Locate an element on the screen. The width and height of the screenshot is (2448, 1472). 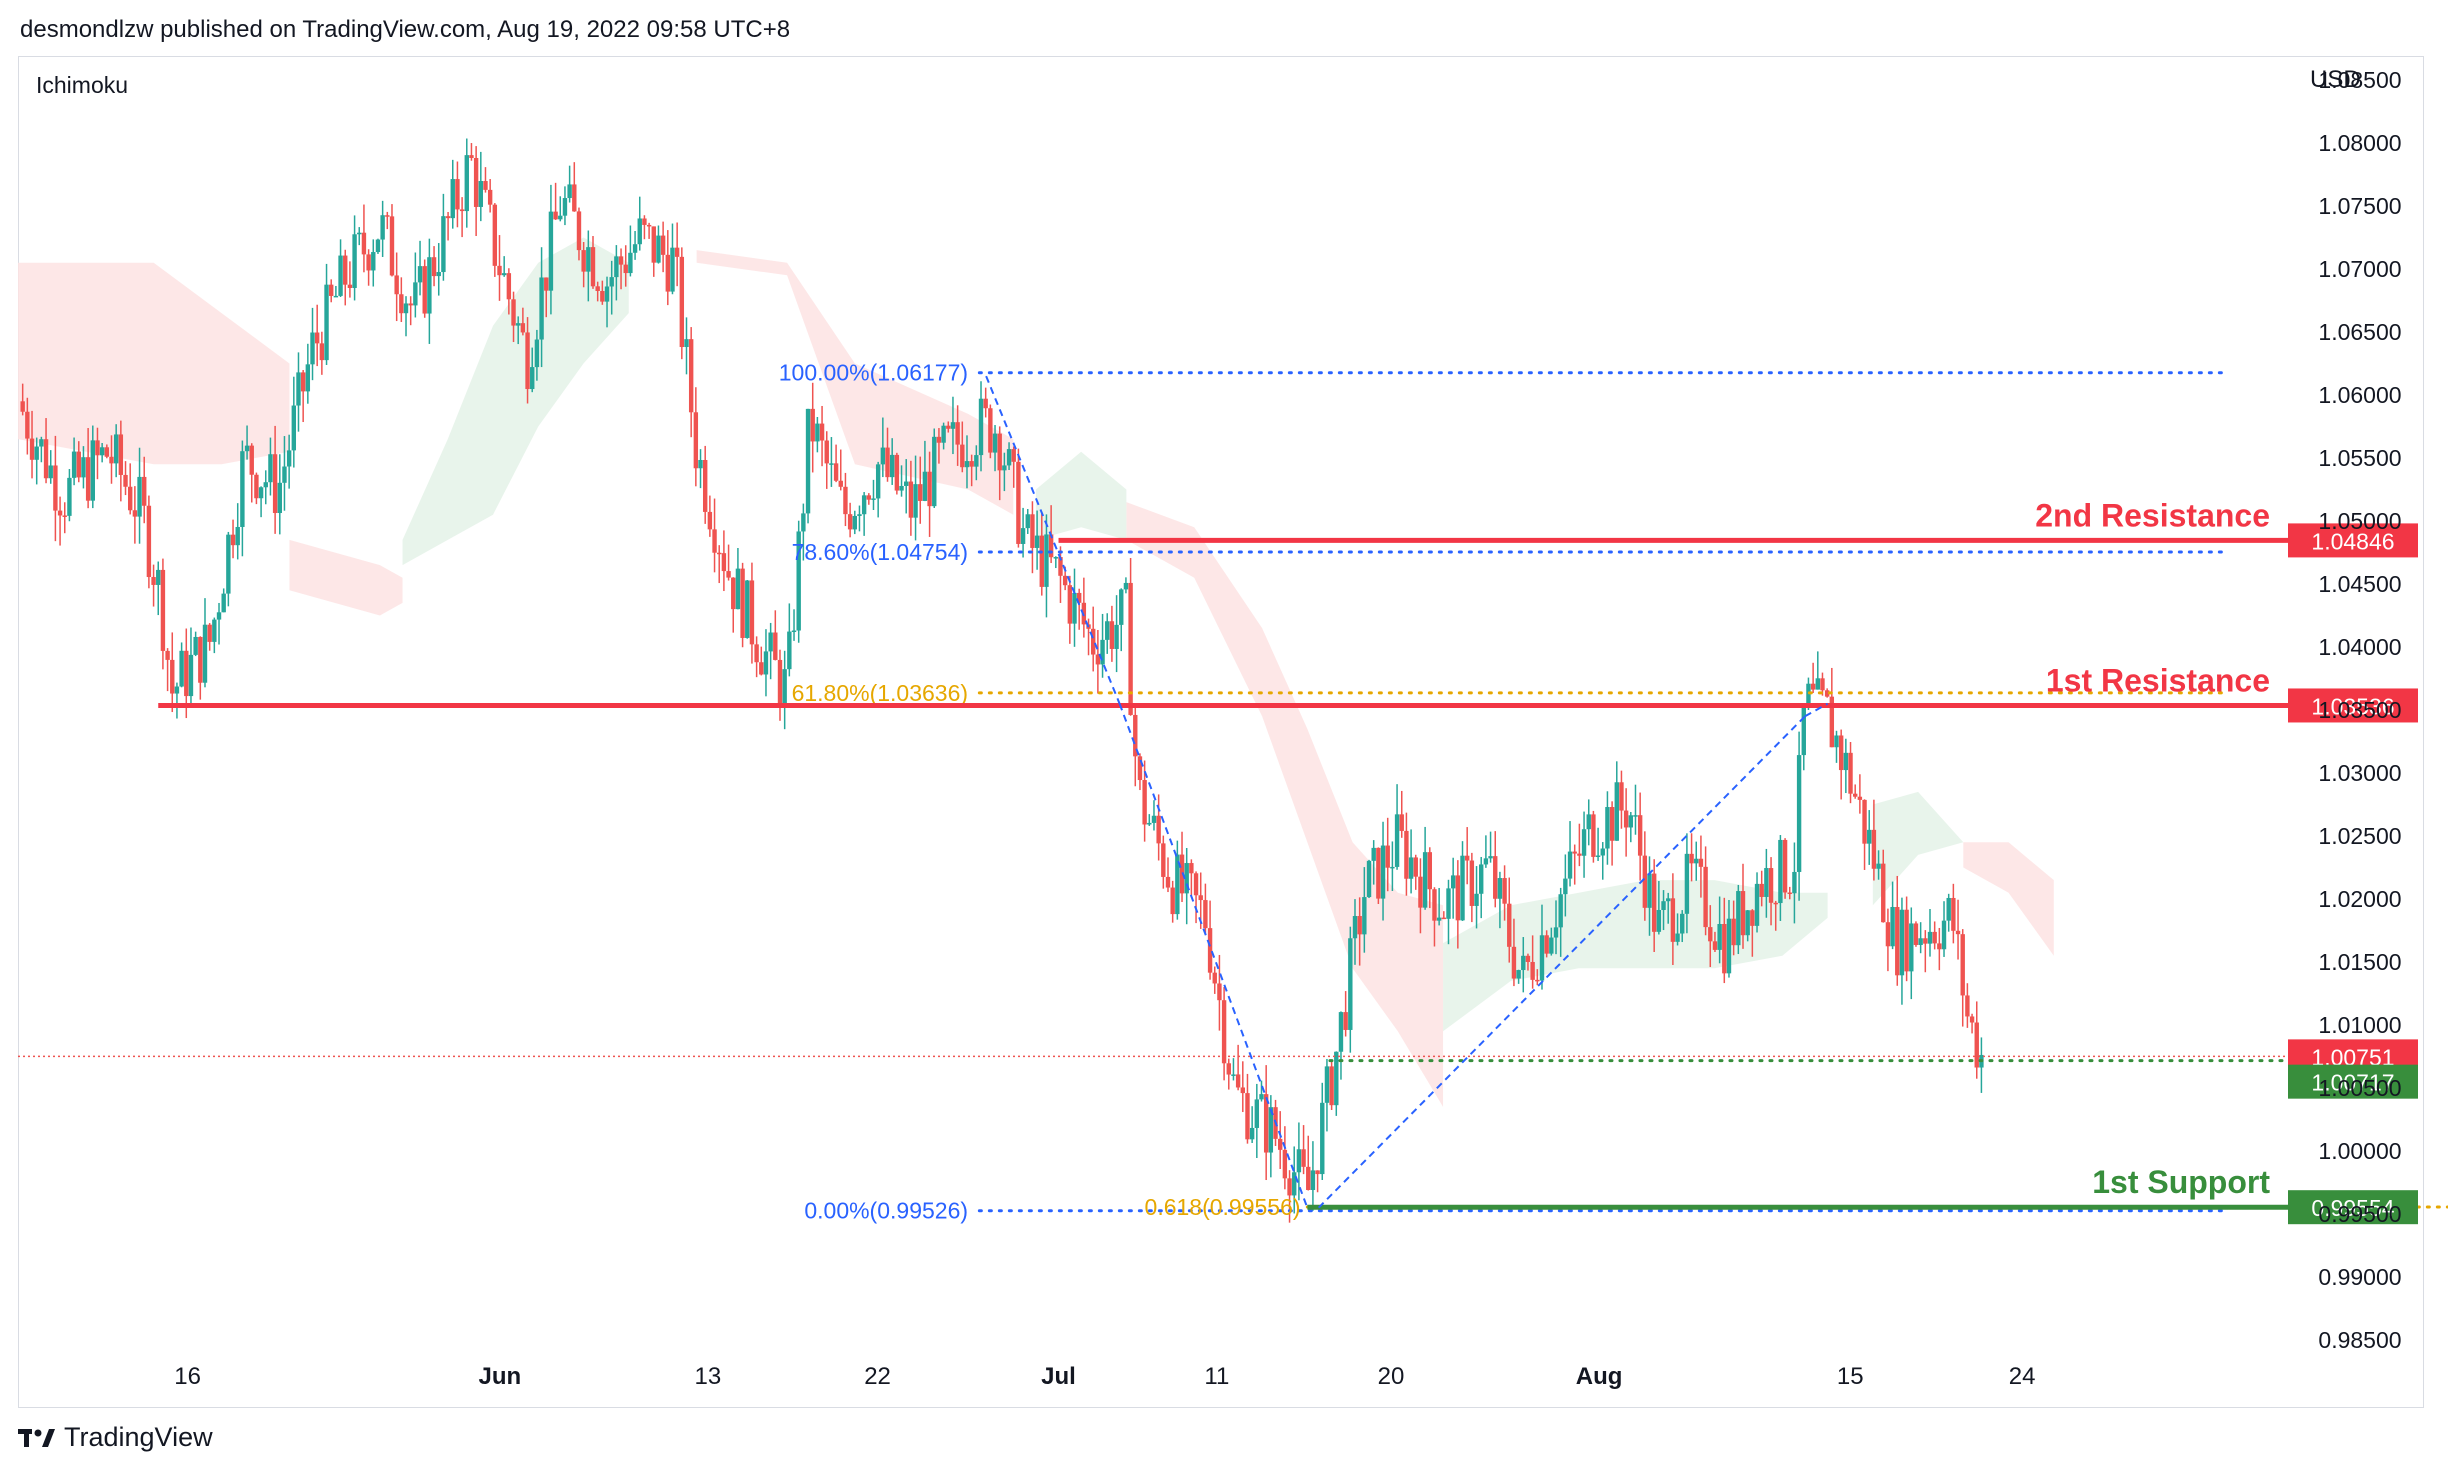
fib-label: 0.00%(0.99526) is located at coordinates (886, 1211).